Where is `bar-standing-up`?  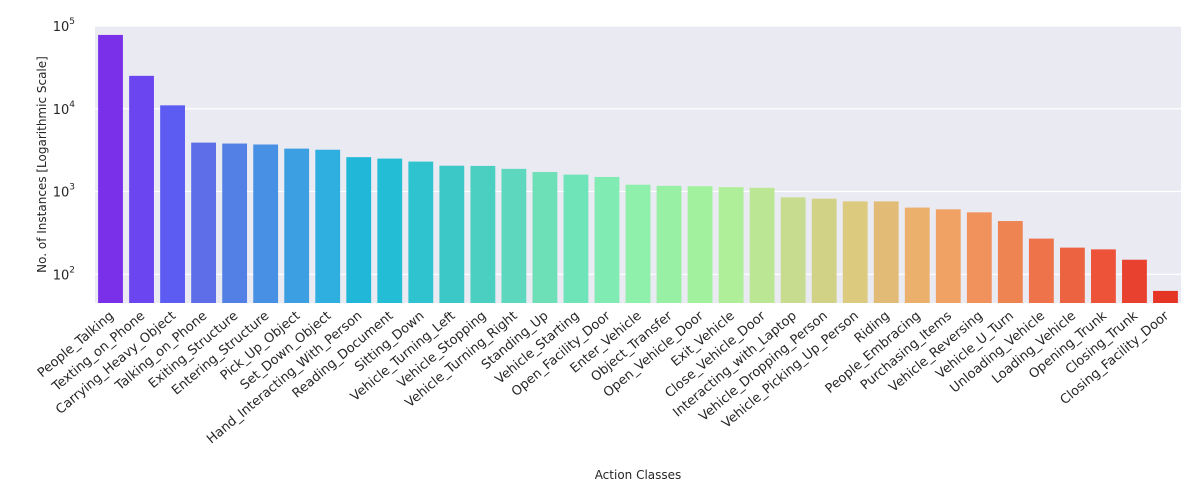
bar-standing-up is located at coordinates (545, 237).